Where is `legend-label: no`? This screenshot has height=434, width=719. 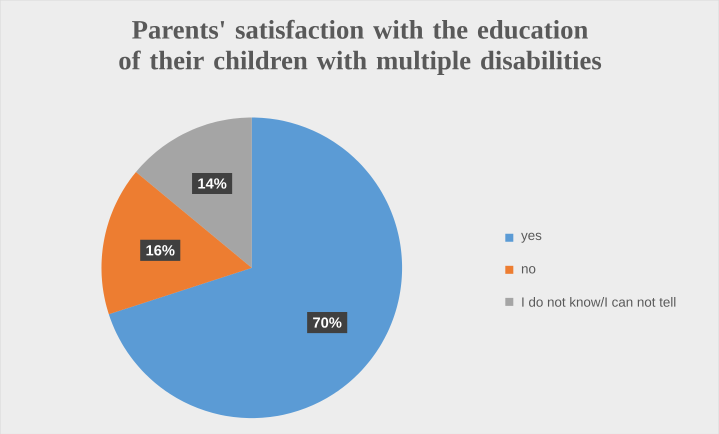 legend-label: no is located at coordinates (529, 270).